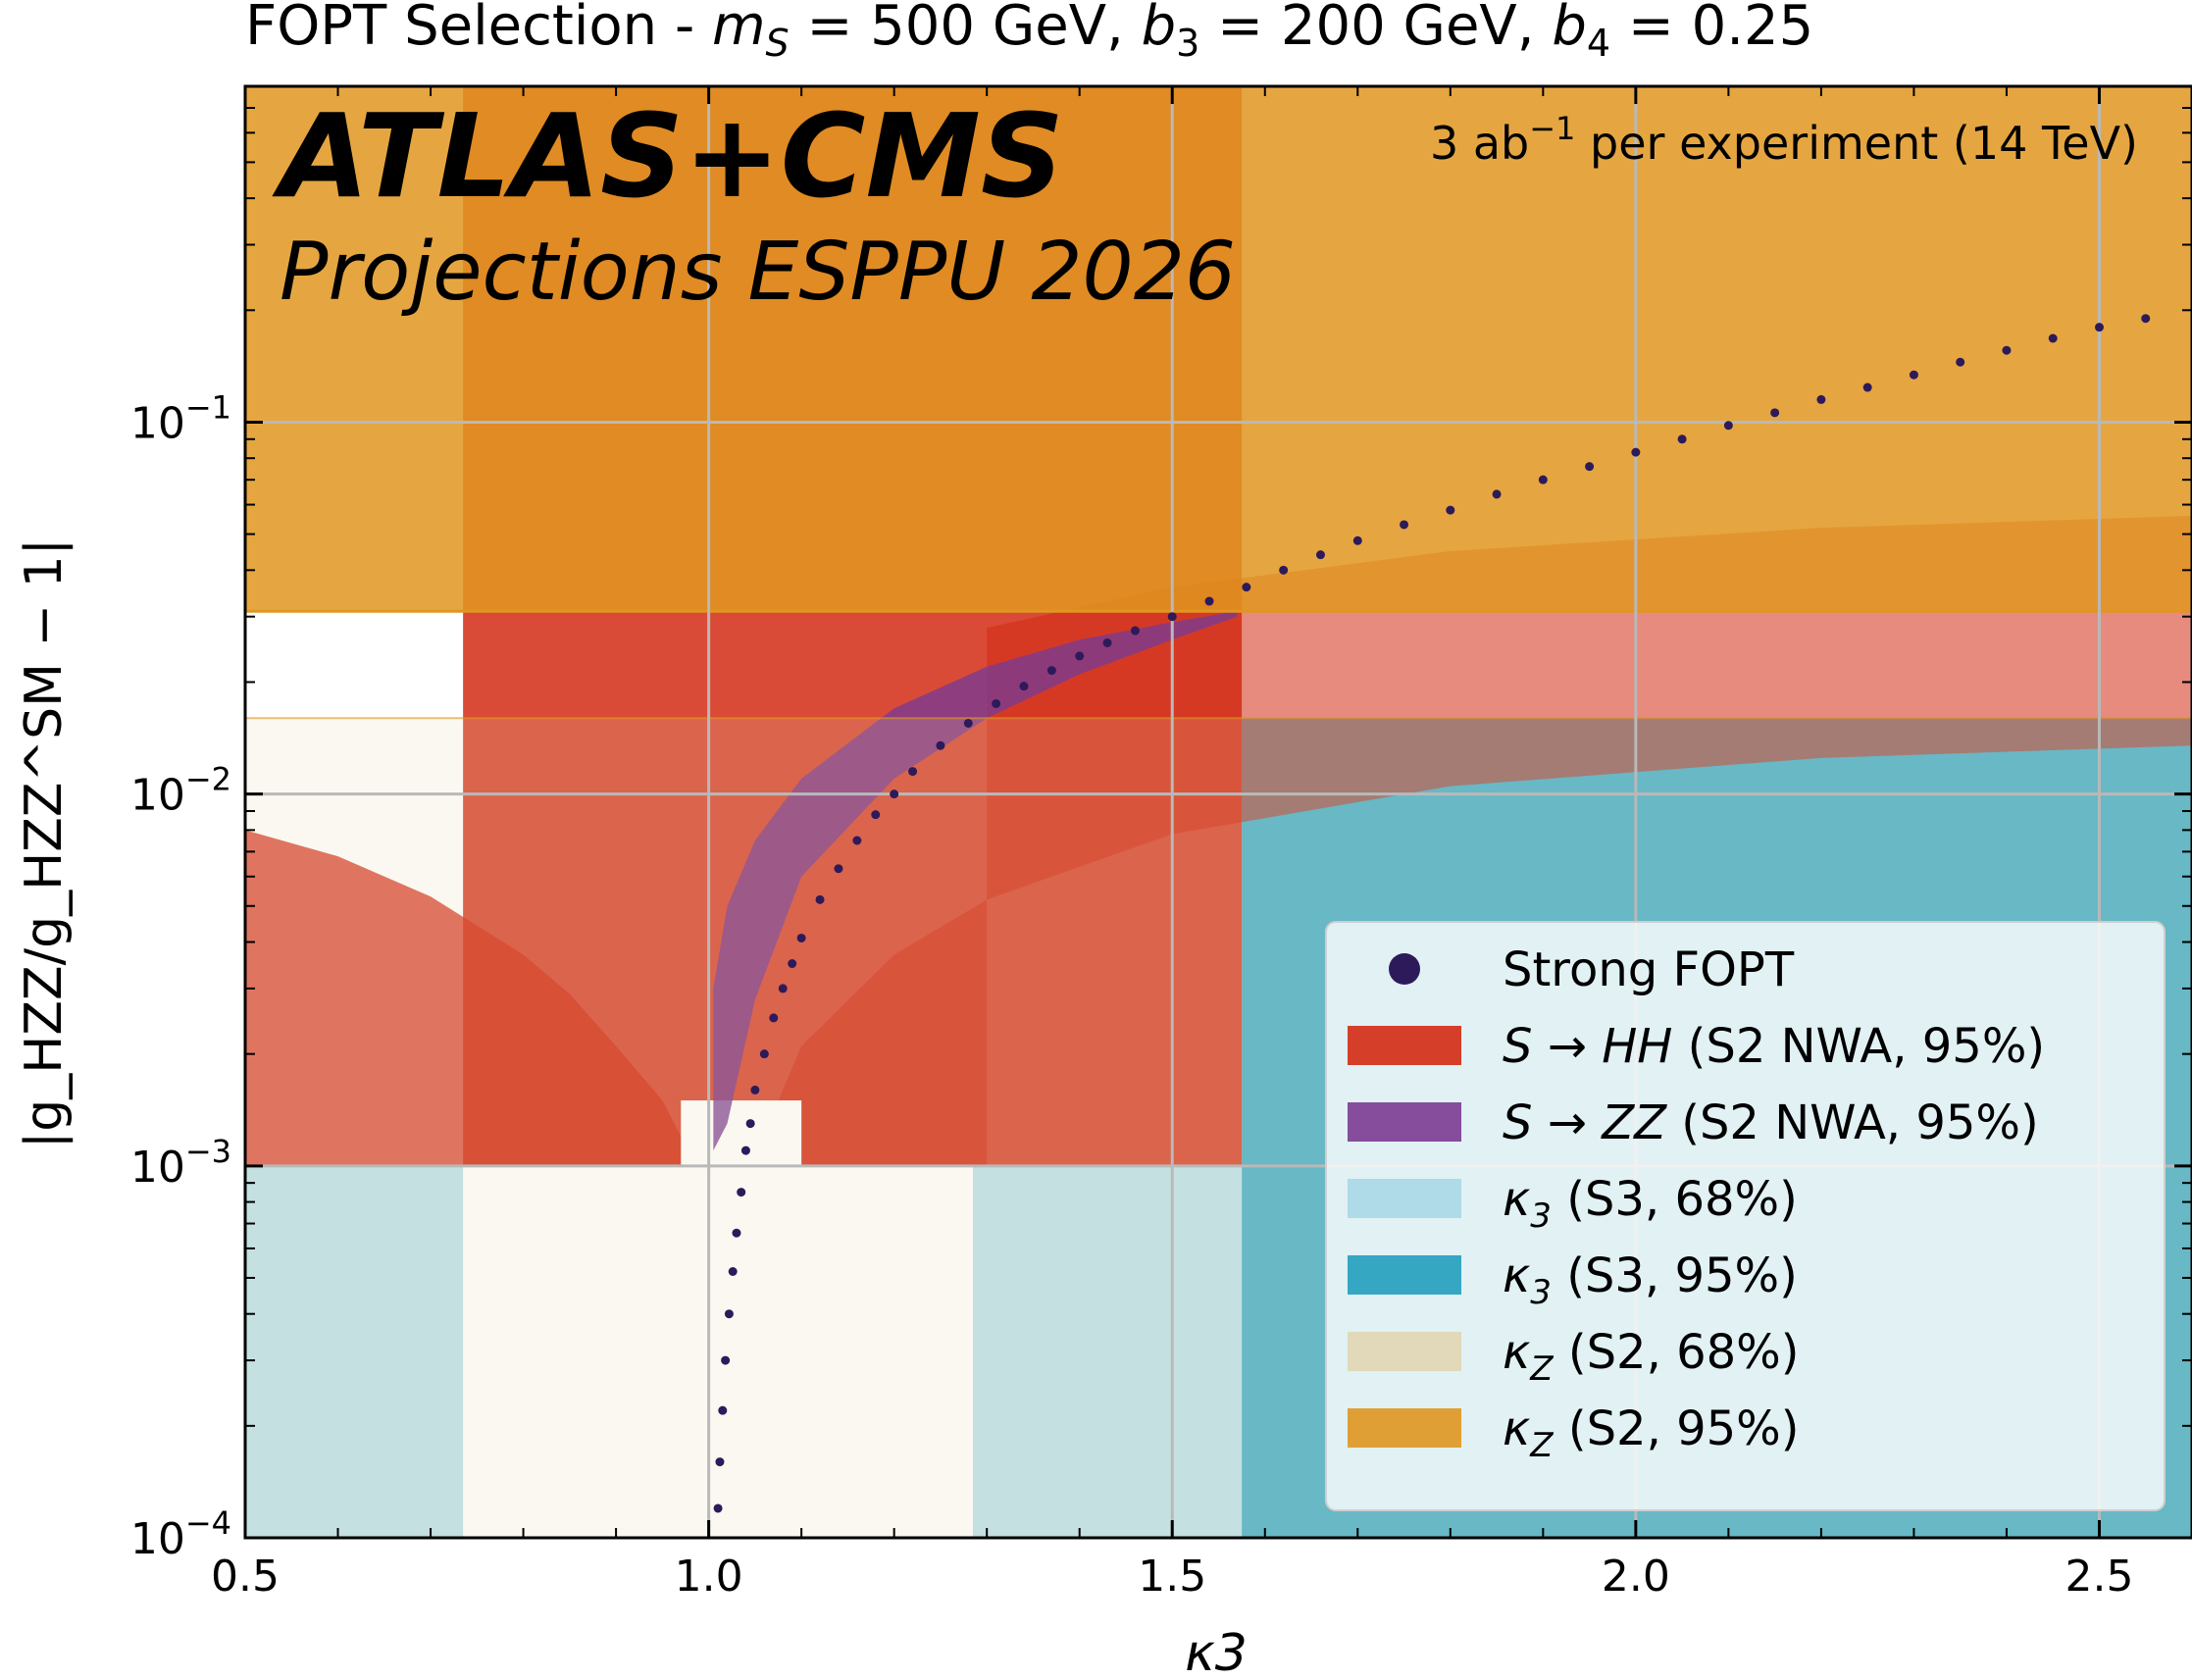  What do you see at coordinates (477, 998) in the screenshot?
I see `s-hh-left-region` at bounding box center [477, 998].